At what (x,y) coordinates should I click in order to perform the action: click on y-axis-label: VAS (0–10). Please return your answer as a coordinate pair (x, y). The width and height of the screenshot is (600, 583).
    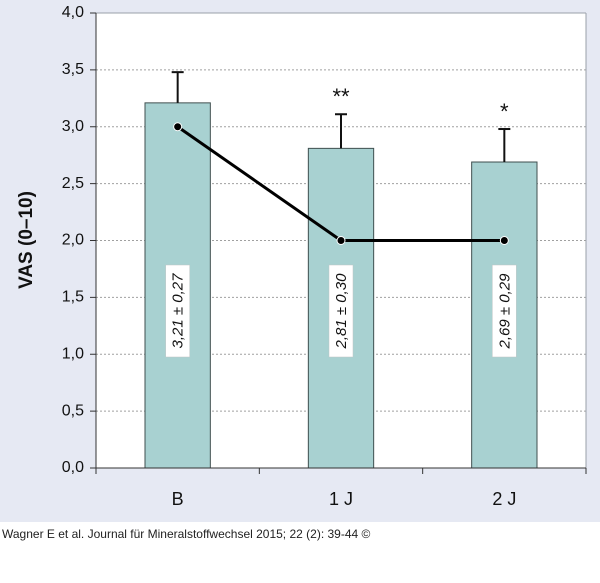
    Looking at the image, I should click on (26, 240).